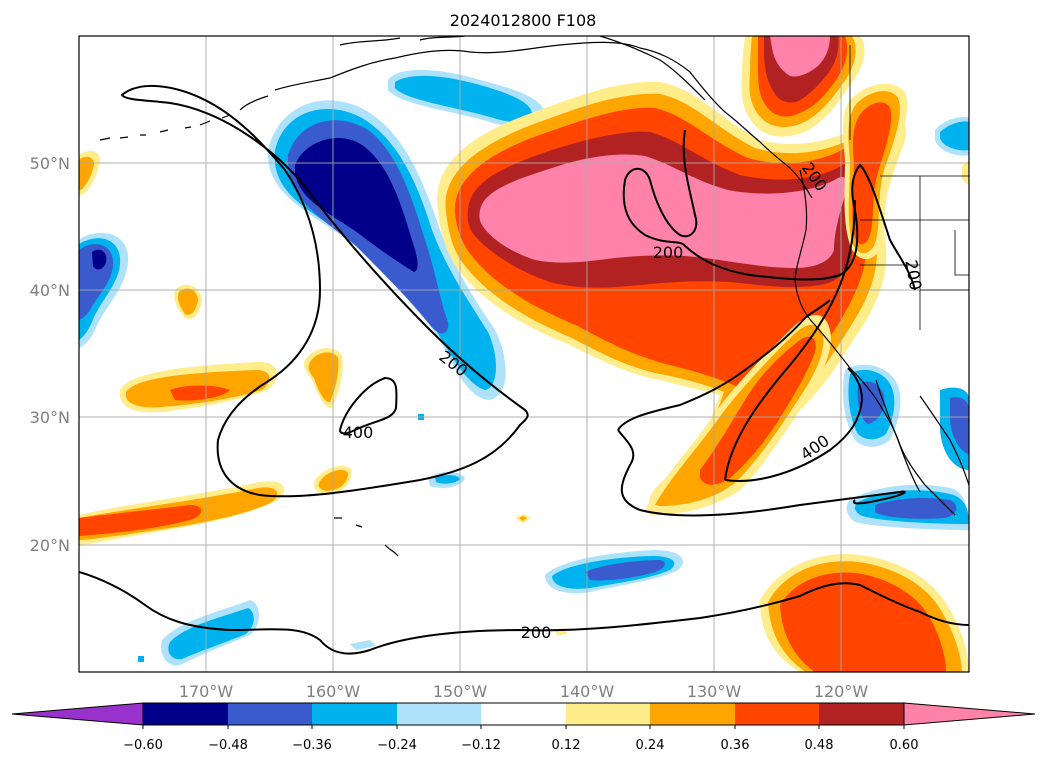 Image resolution: width=1047 pixels, height=765 pixels. What do you see at coordinates (77, 714) in the screenshot?
I see `colorbar-extend-min` at bounding box center [77, 714].